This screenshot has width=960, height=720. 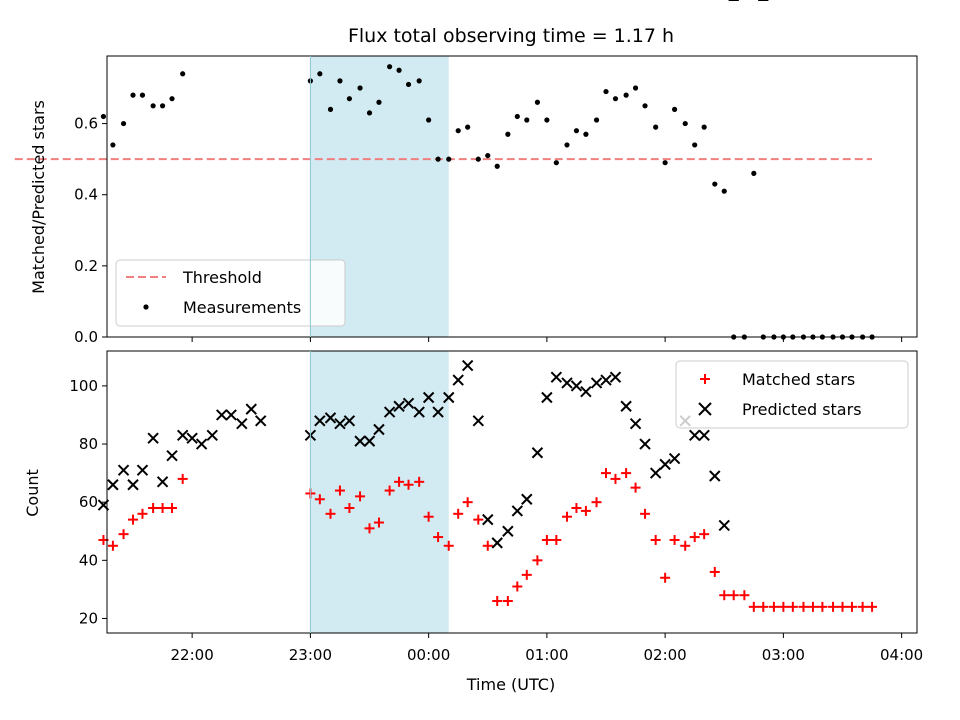 I want to click on top-y-tick-label: 0.0, so click(x=86, y=337).